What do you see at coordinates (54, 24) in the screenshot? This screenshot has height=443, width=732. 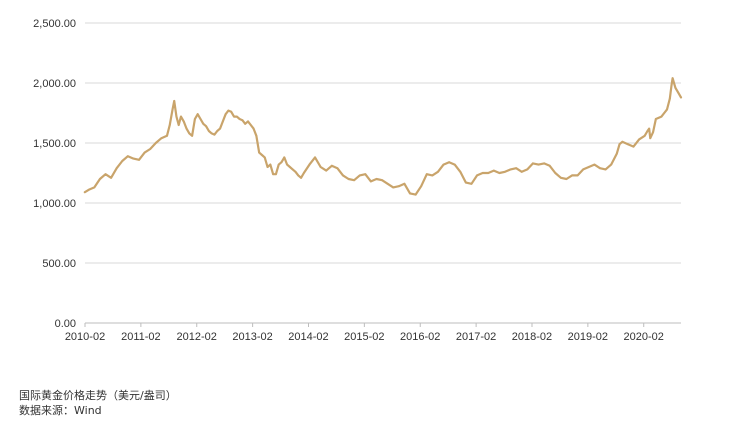 I see `y-tick-label: 2,500.00` at bounding box center [54, 24].